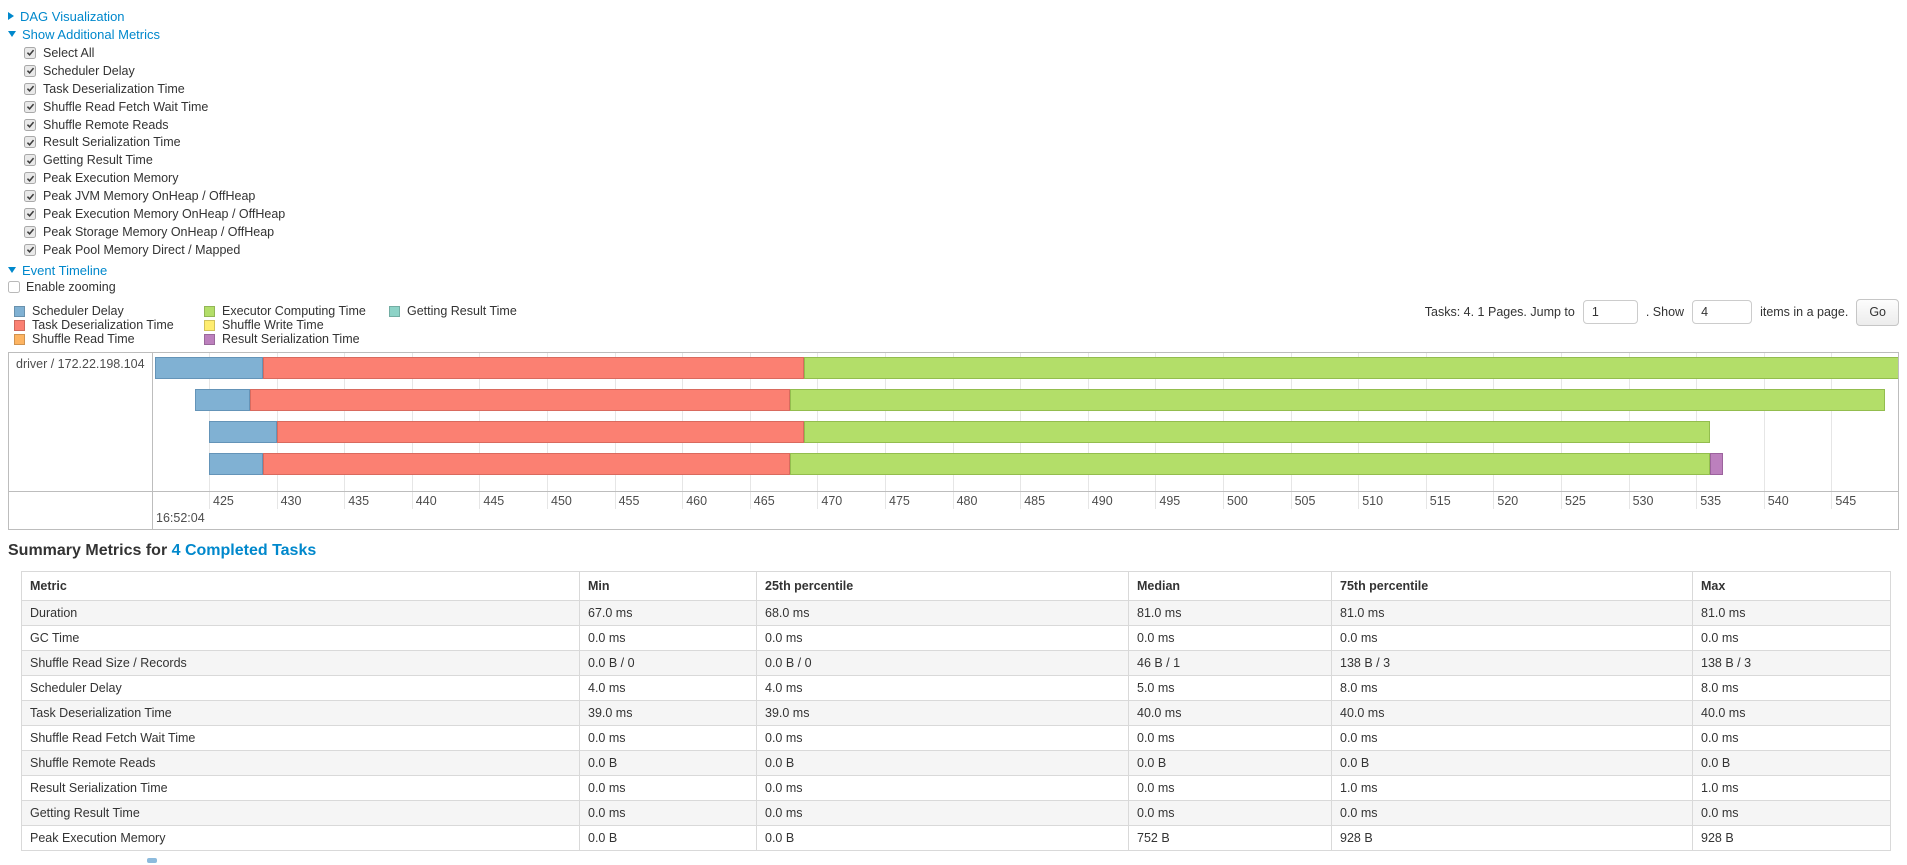  Describe the element at coordinates (1440, 501) in the screenshot. I see `timeline-axis-tick-label: 515` at that location.